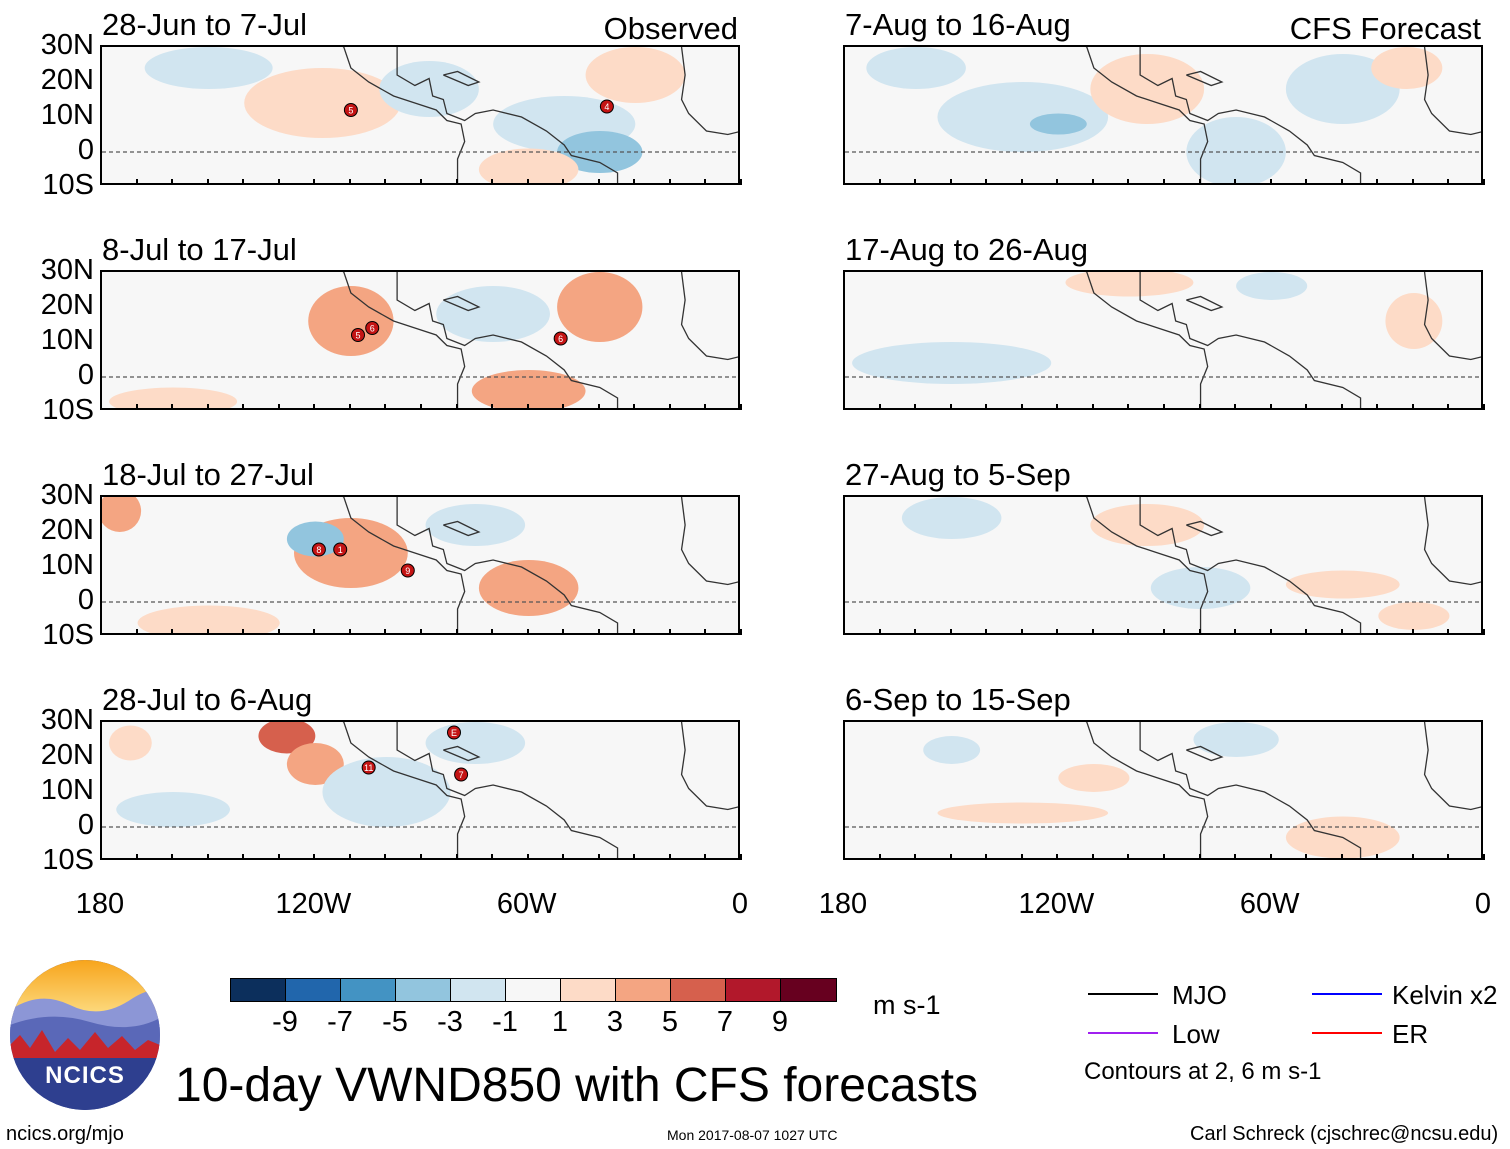 This screenshot has height=1149, width=1510. Describe the element at coordinates (615, 1022) in the screenshot. I see `colorbar-tick-label: 3` at that location.